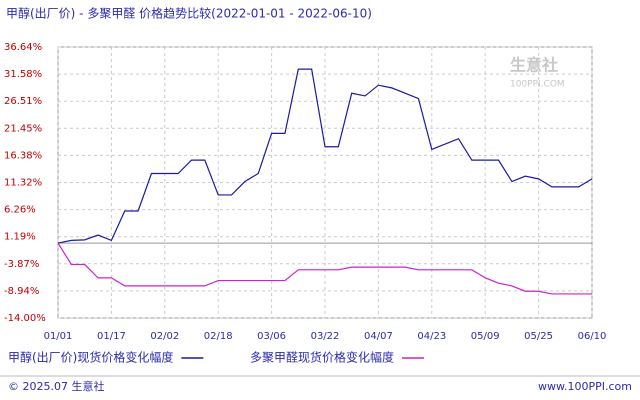  Describe the element at coordinates (325, 336) in the screenshot. I see `x-tick-label: 03/22` at that location.